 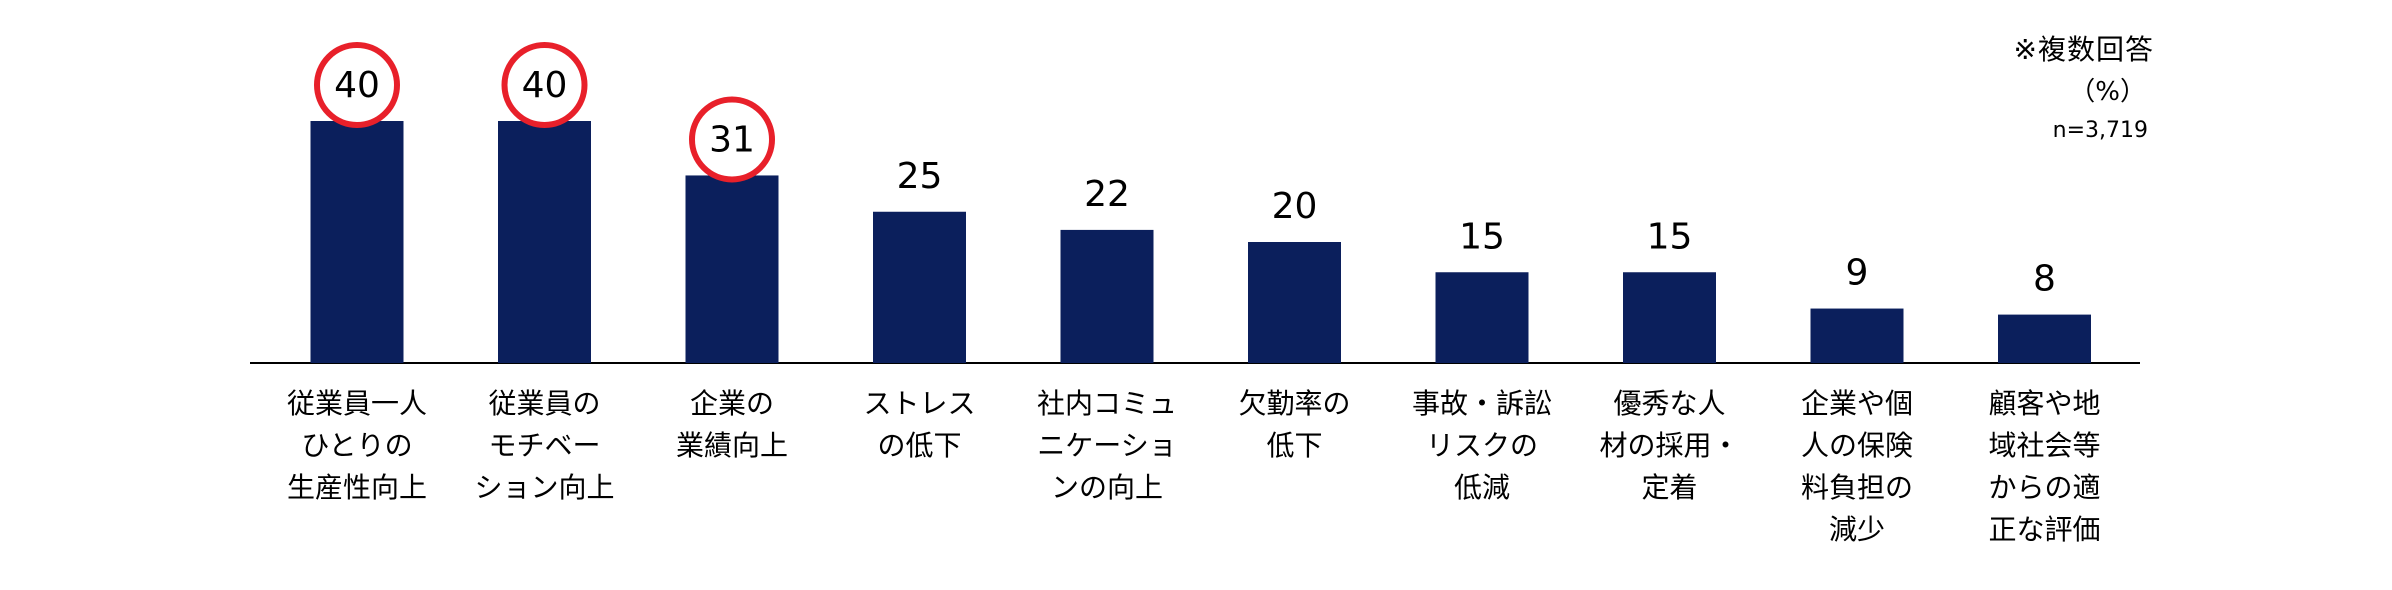 I want to click on category-label: 優秀な人, so click(x=1669, y=403).